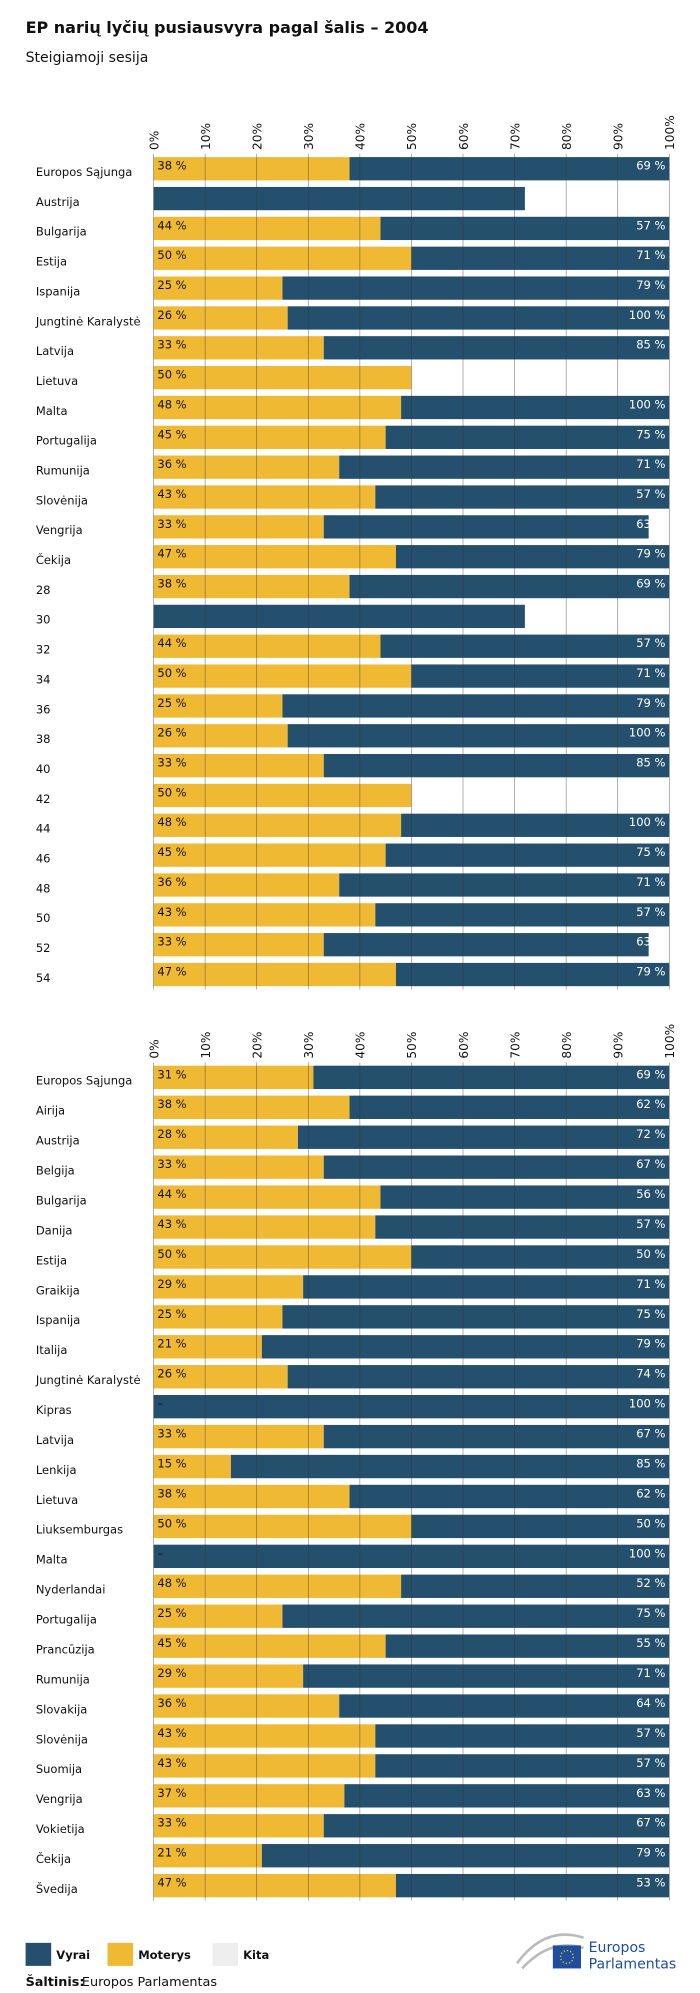 The height and width of the screenshot is (1993, 700). Describe the element at coordinates (650, 613) in the screenshot. I see `value-label: 72 %` at that location.